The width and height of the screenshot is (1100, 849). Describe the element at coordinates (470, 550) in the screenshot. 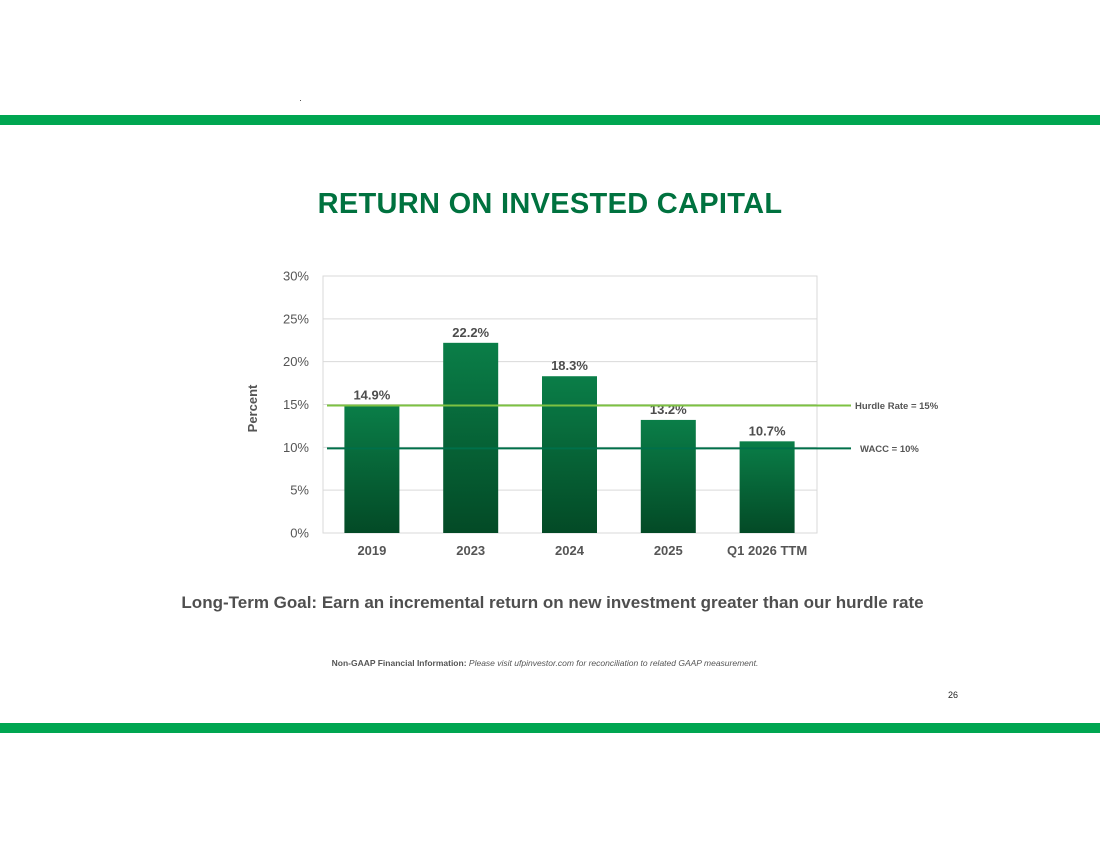

I see `x-tick-label: 2023` at that location.